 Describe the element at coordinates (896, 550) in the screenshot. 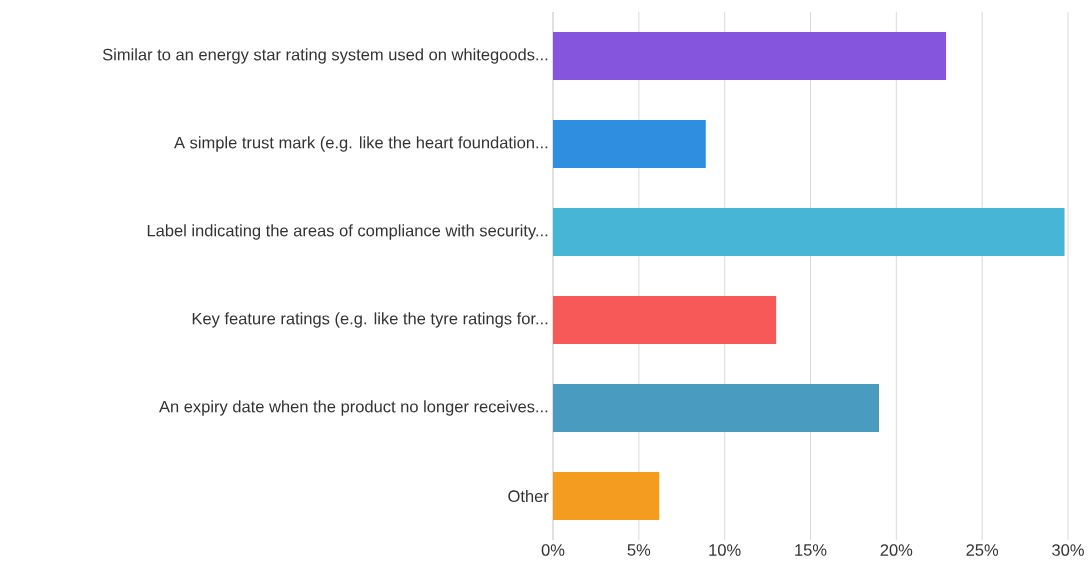

I see `x-tick-label: 20%` at that location.